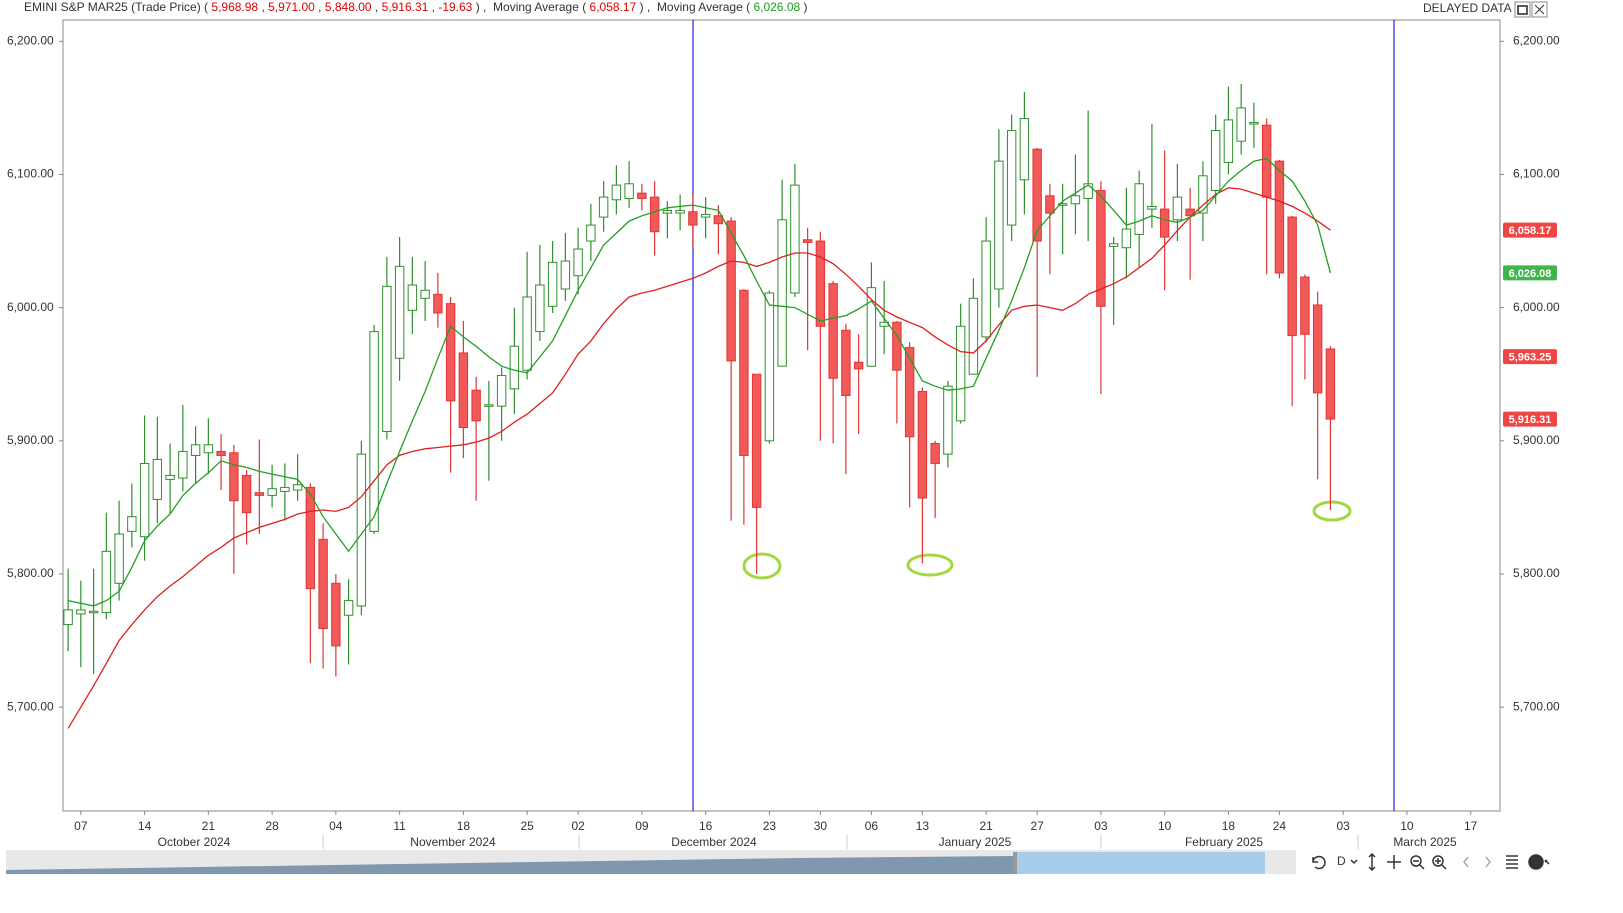 The height and width of the screenshot is (913, 1623). I want to click on toolbar, so click(1431, 862).